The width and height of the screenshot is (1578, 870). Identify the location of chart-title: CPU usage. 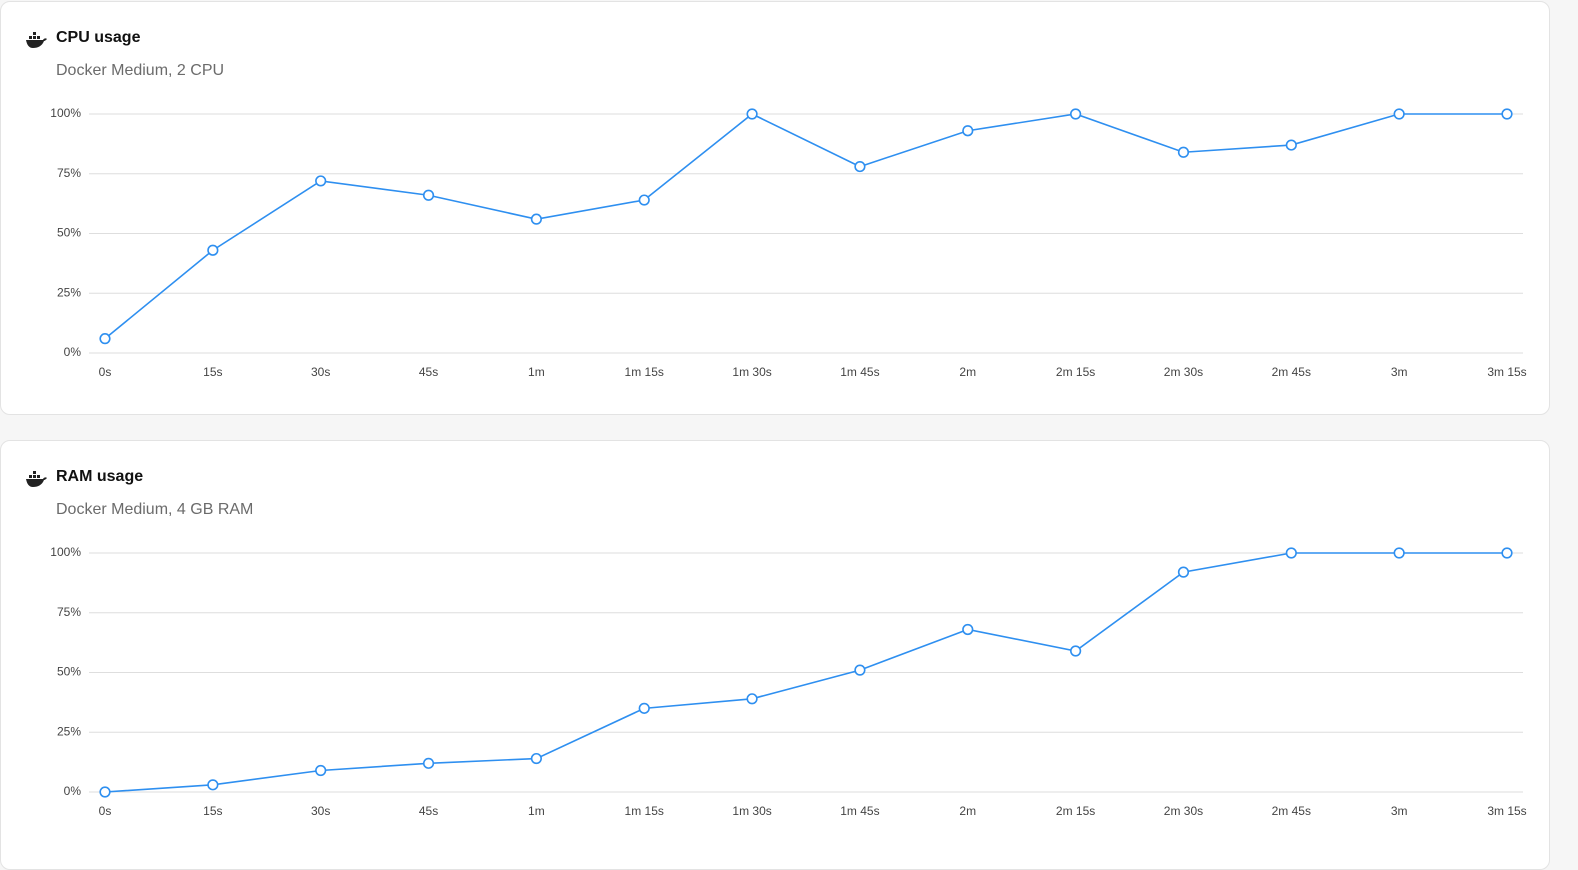
(98, 37).